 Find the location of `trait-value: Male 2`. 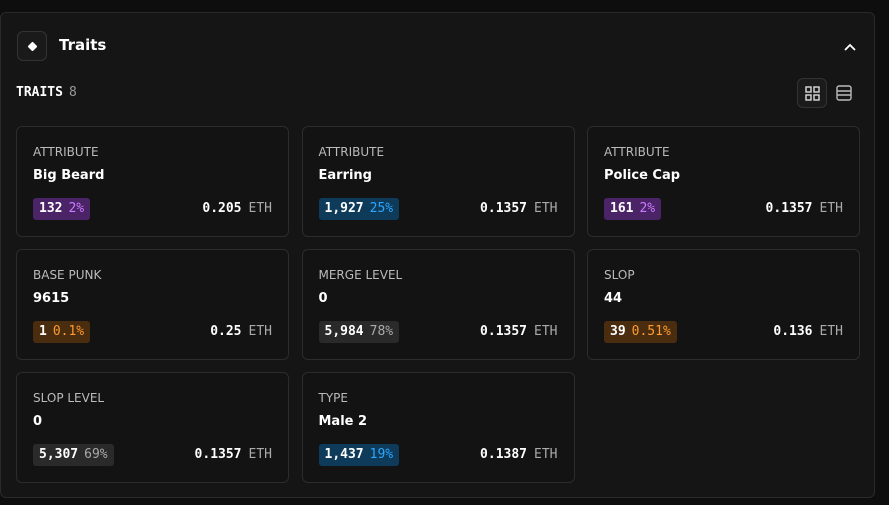

trait-value: Male 2 is located at coordinates (343, 421).